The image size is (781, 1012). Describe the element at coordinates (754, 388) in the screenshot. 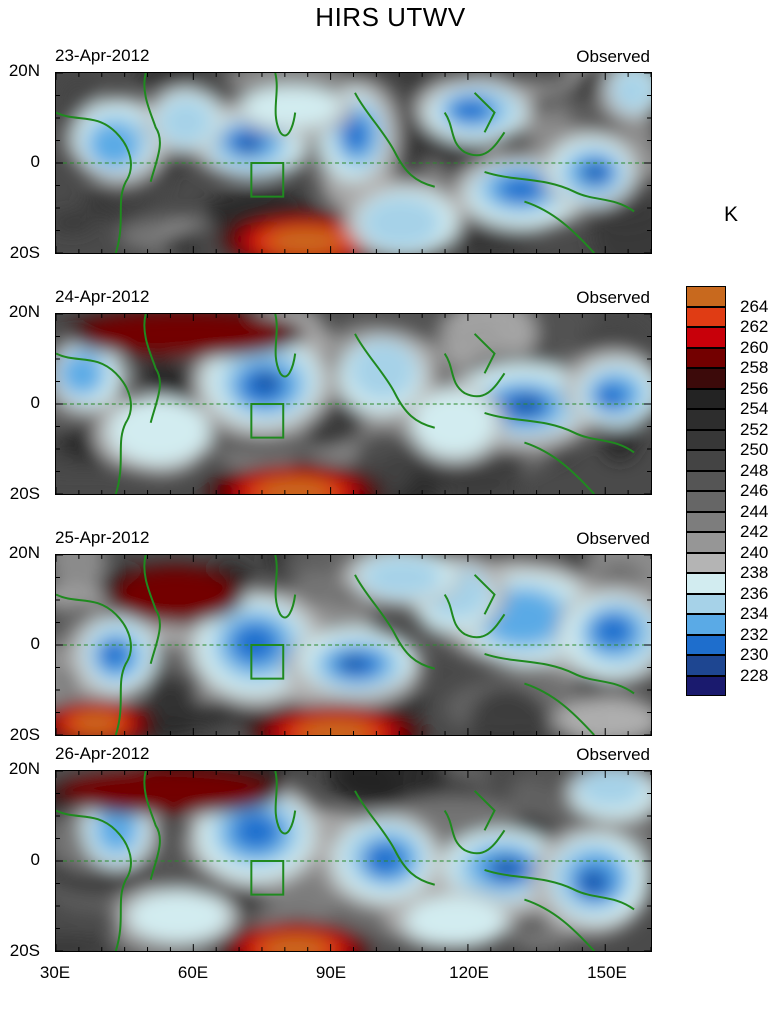

I see `colorbar-label: 256` at that location.